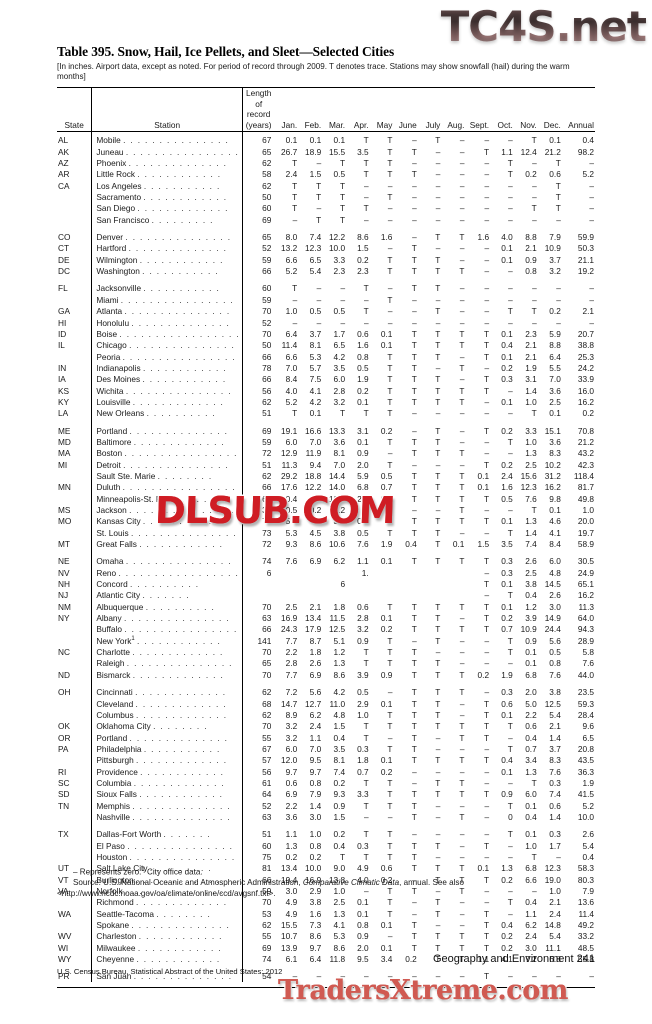 This screenshot has height=1024, width=652. What do you see at coordinates (267, 674) in the screenshot?
I see `row-length-of-record: 70` at bounding box center [267, 674].